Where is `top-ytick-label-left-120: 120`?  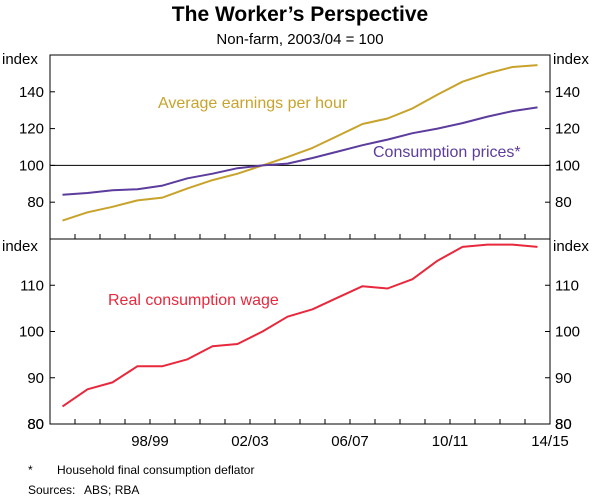 top-ytick-label-left-120: 120 is located at coordinates (31, 129).